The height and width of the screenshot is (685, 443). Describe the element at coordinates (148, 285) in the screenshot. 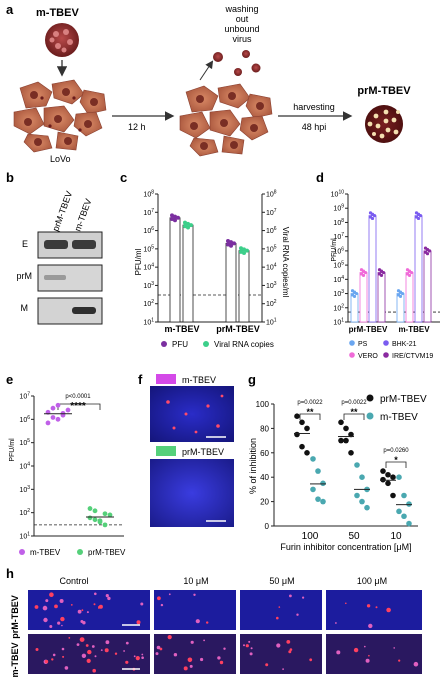

I see `c-left-tick-label: 10³` at that location.